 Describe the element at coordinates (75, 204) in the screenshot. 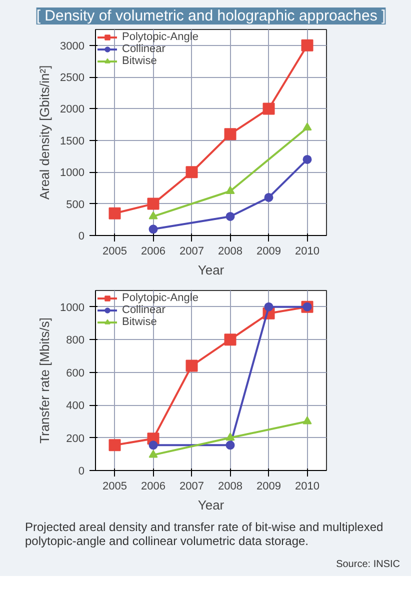

I see `y-tick-label: 500` at that location.